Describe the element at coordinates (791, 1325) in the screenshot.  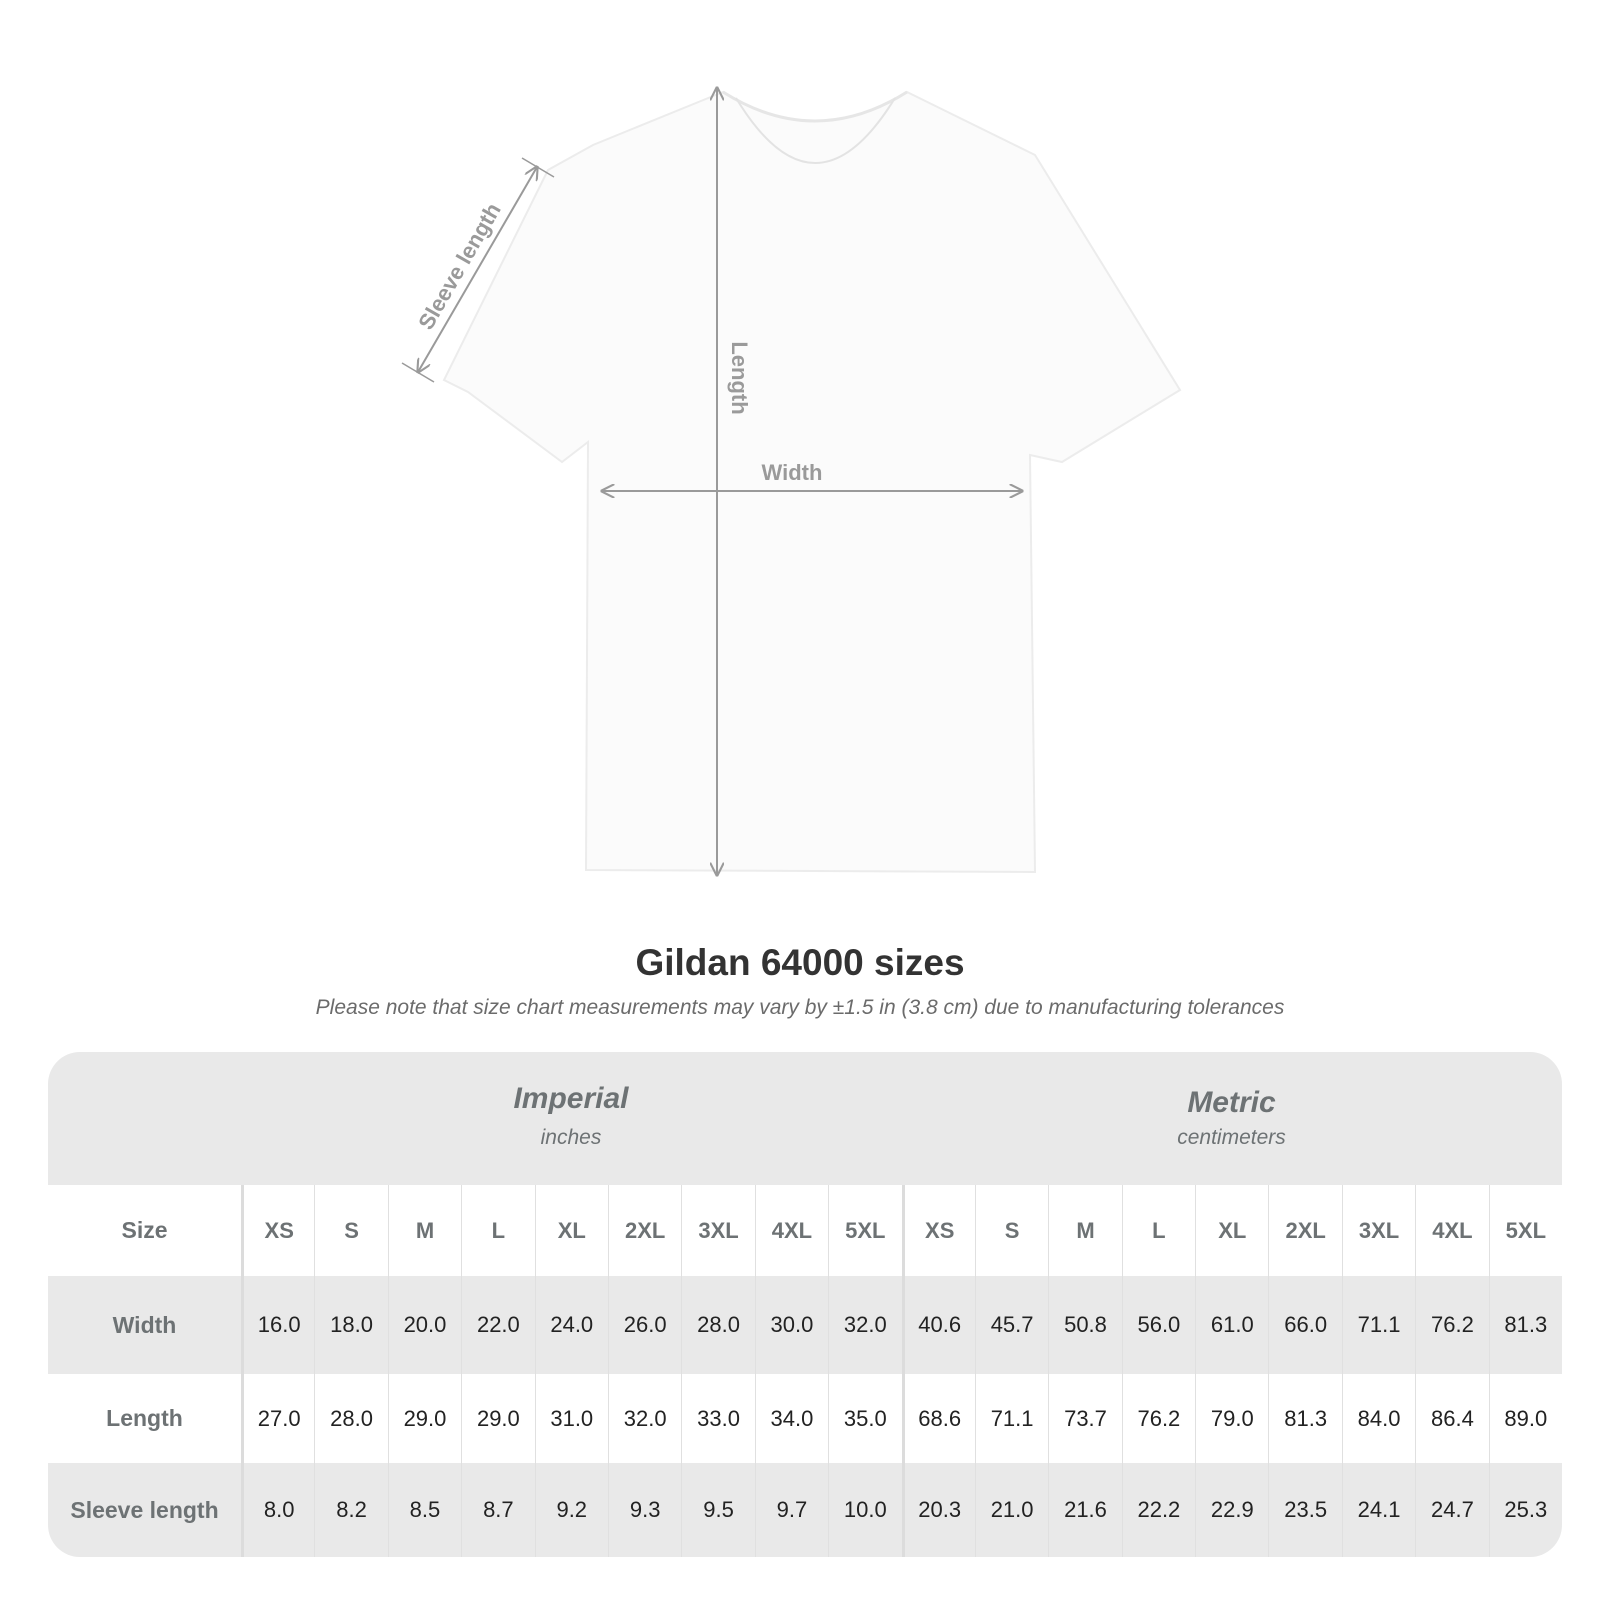
I see `imperial-value-cell: 30.0` at that location.